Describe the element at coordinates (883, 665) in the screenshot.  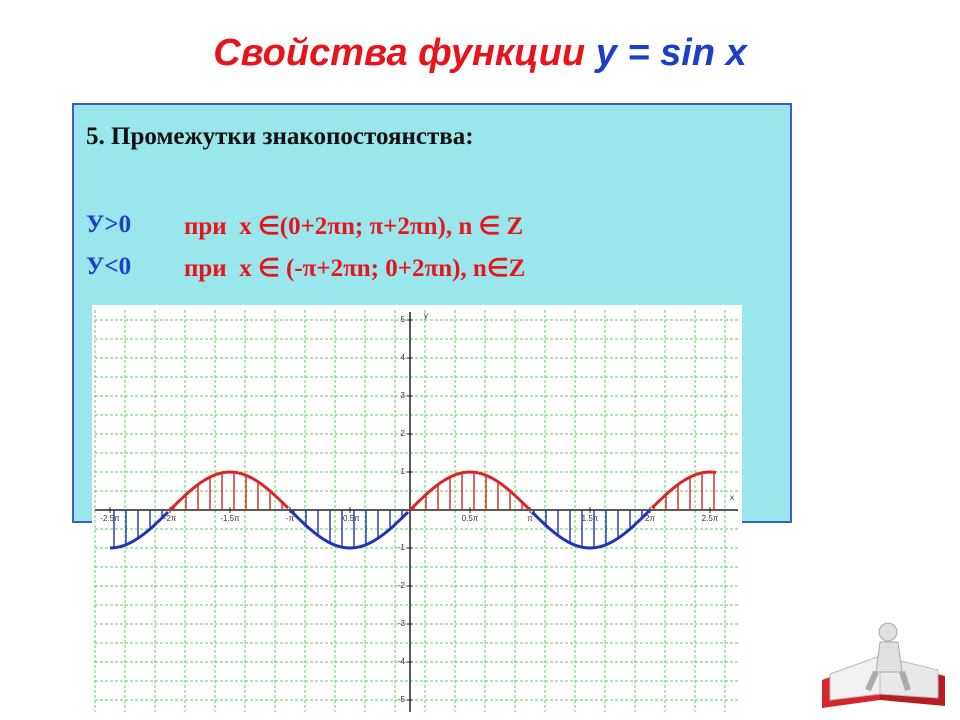
I see `book-icon` at that location.